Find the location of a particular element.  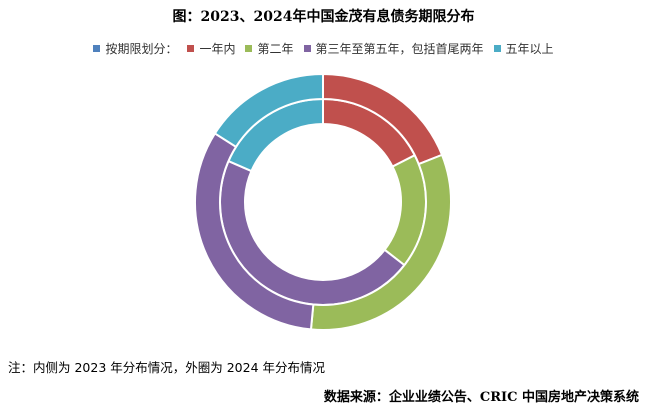

data-source: 数据来源：企业业绩公告、CRIC 中国房地产决策系统 is located at coordinates (481, 397).